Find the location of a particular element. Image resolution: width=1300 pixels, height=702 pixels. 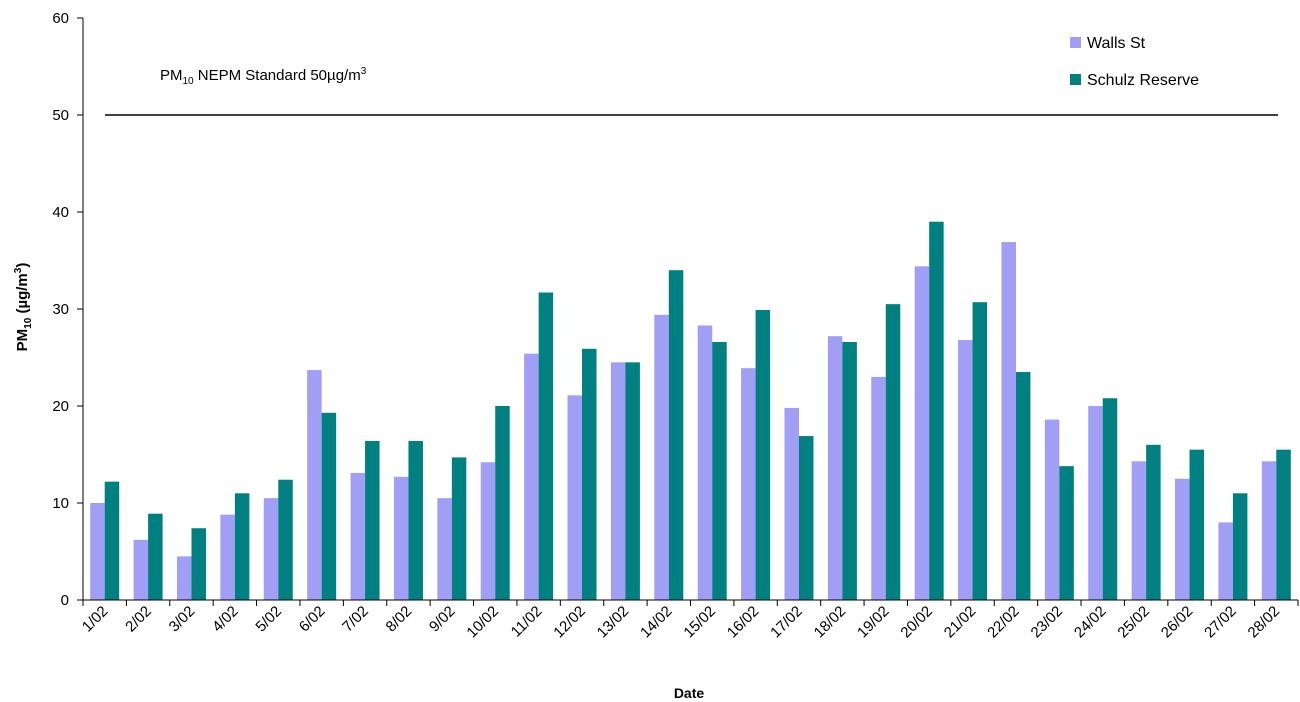

x-tick-label: 15/02 is located at coordinates (699, 622).